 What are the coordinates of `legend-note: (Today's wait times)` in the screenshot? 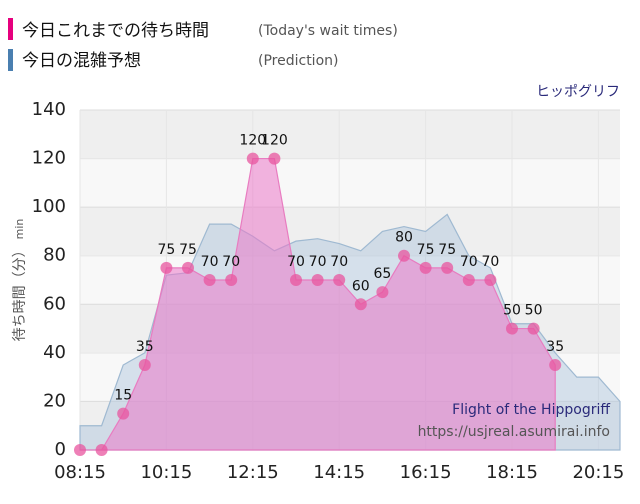 It's located at (328, 31).